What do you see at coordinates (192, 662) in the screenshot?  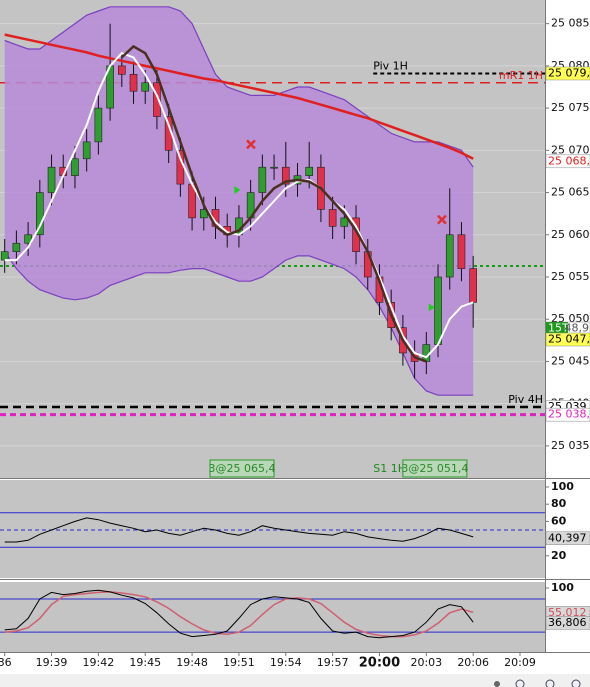 I see `x-tick-label: 19:48` at bounding box center [192, 662].